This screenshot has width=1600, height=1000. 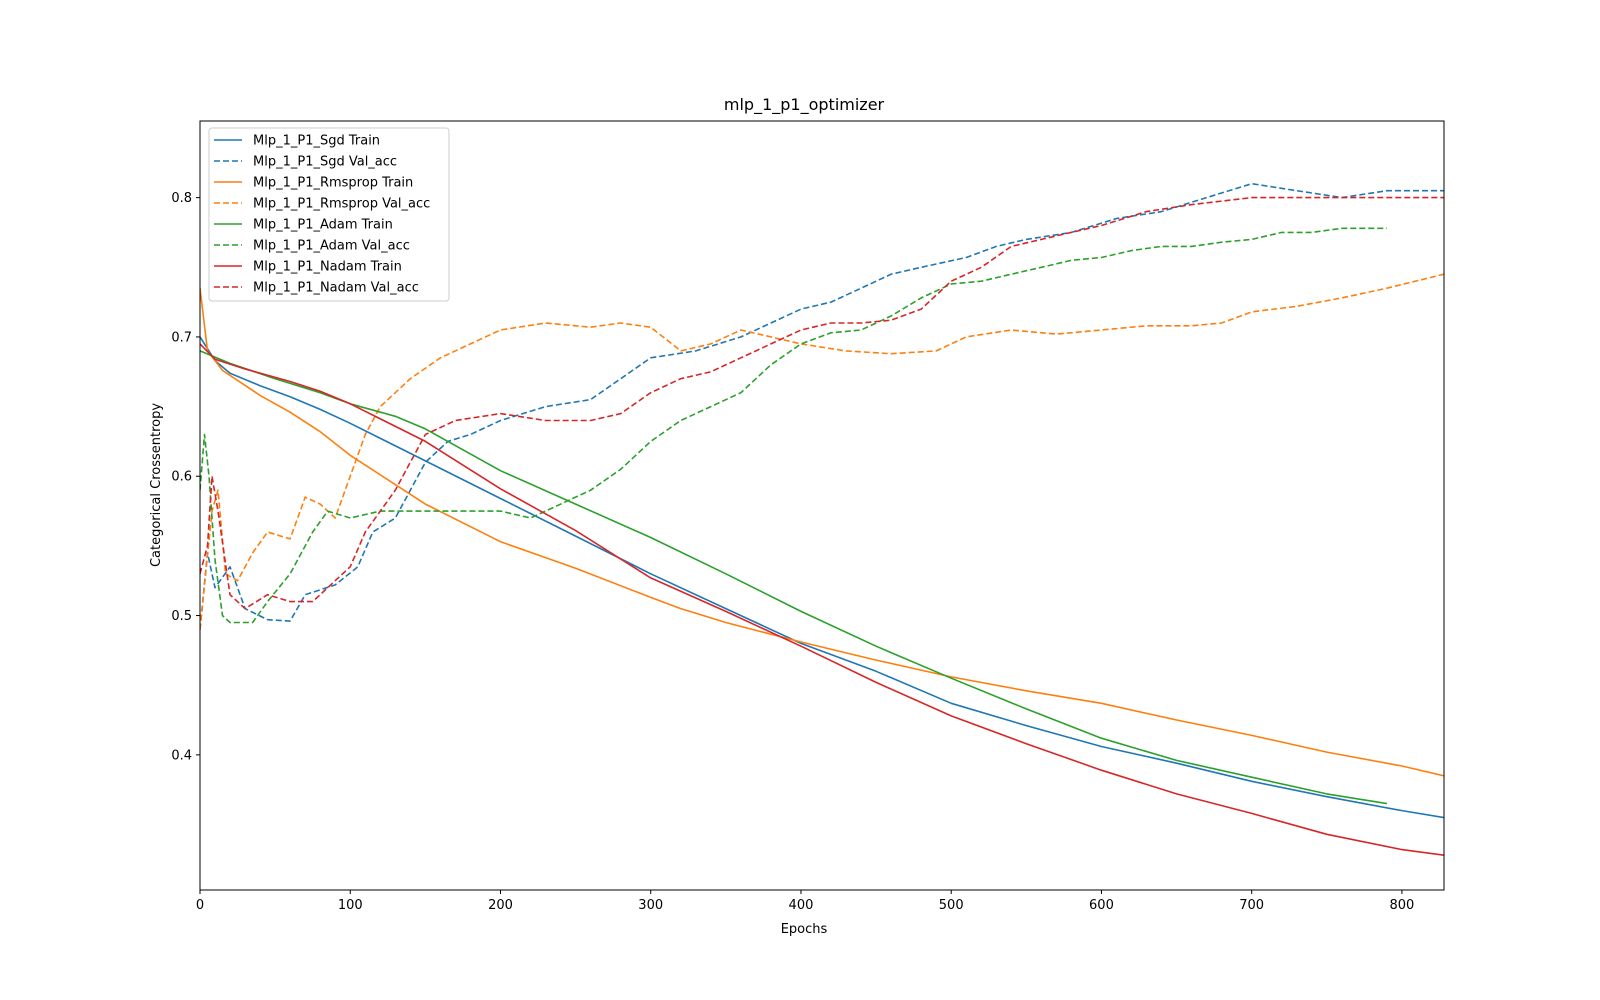 What do you see at coordinates (333, 183) in the screenshot?
I see `legend-label: Mlp_1_P1_Rmsprop Train` at bounding box center [333, 183].